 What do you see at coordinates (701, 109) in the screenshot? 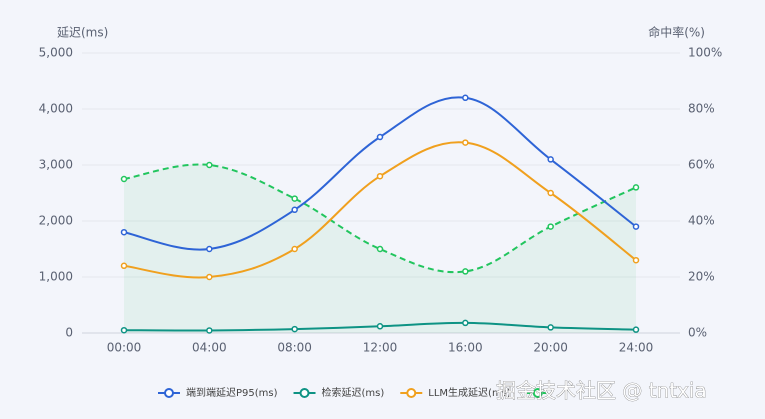
I see `y2-tick-label: 80%` at bounding box center [701, 109].